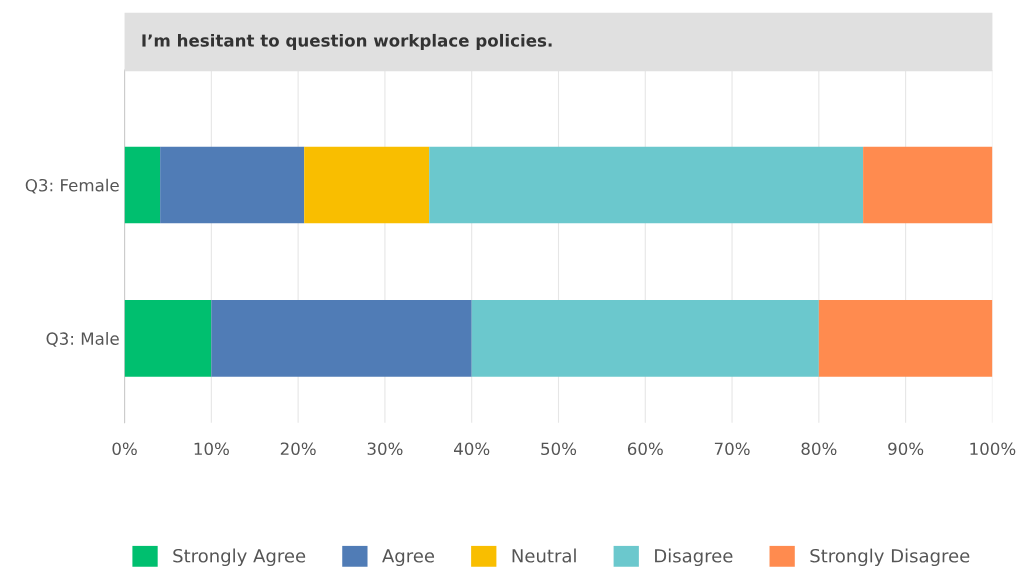 Image resolution: width=1021 pixels, height=583 pixels. I want to click on x-tick-label: 60%, so click(645, 449).